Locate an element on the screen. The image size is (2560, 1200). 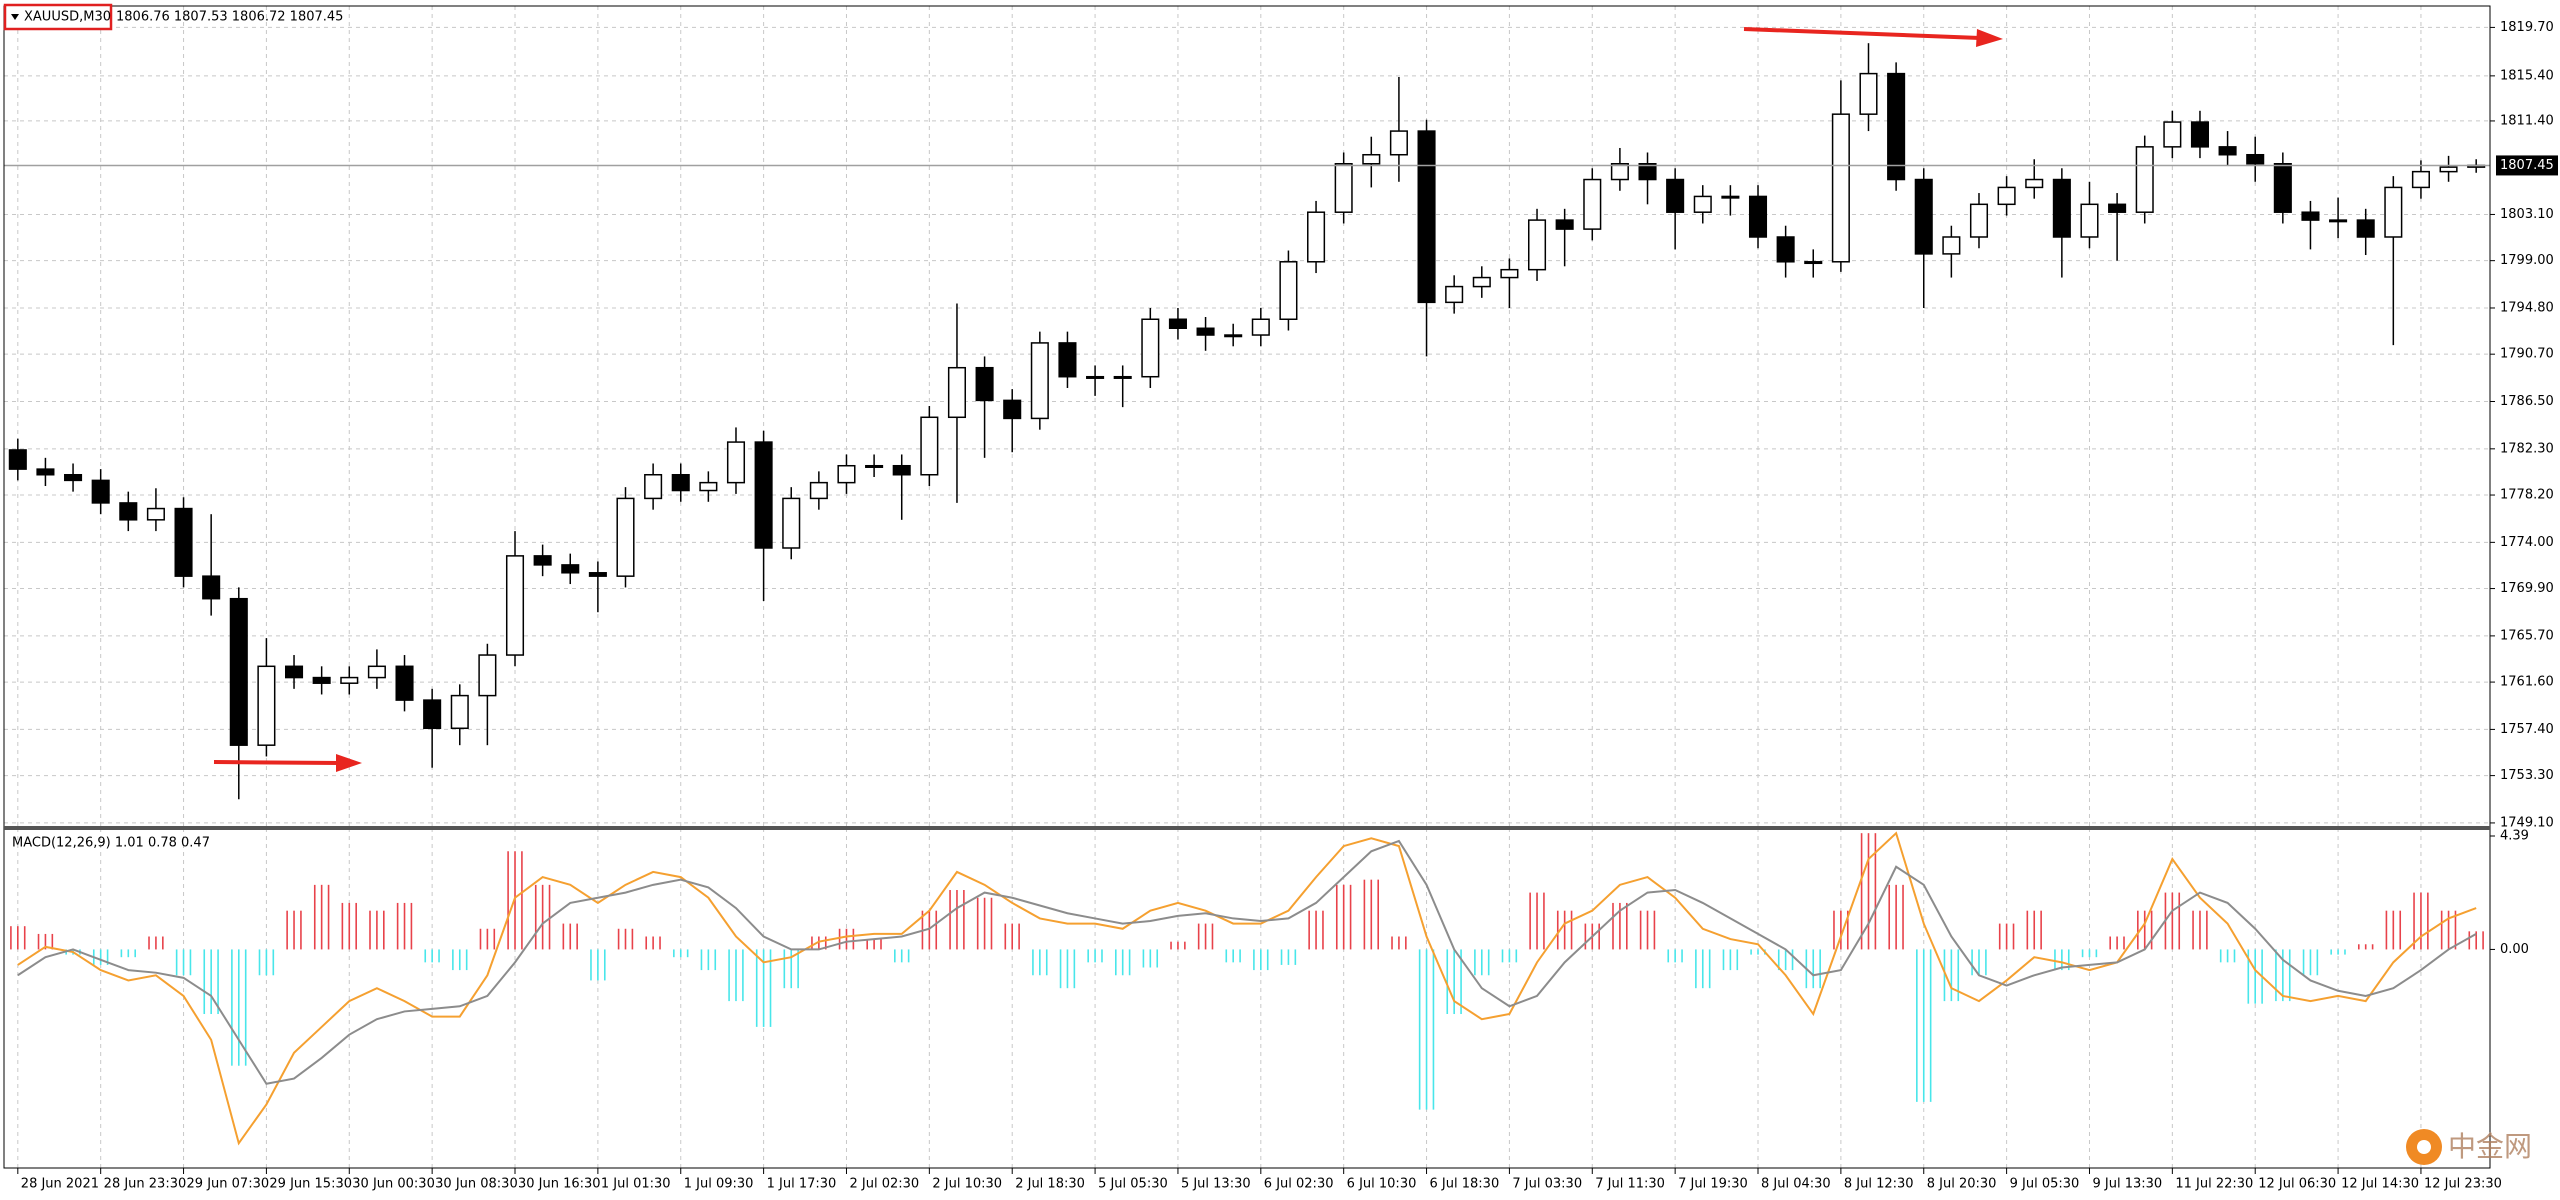
x-tick-label: 29 Jun 07:30 is located at coordinates (228, 1184).